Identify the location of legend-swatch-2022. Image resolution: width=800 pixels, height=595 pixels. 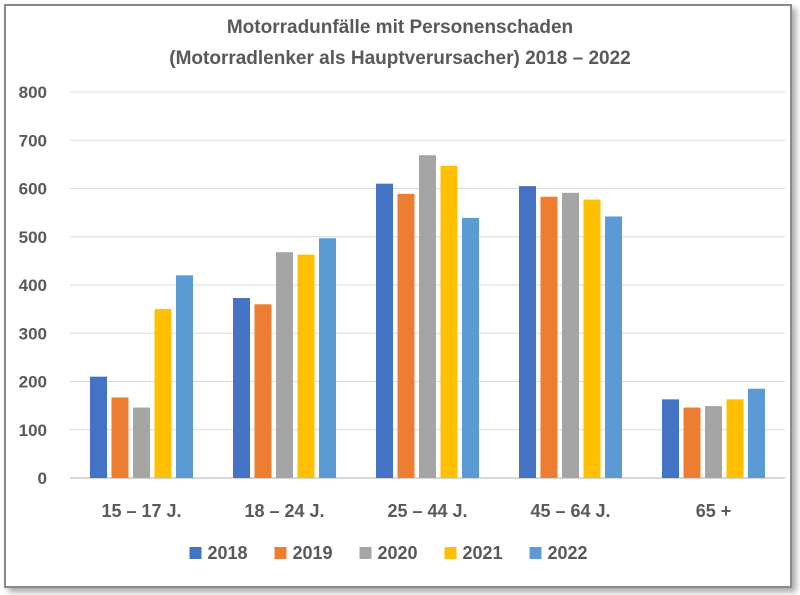
(535, 553).